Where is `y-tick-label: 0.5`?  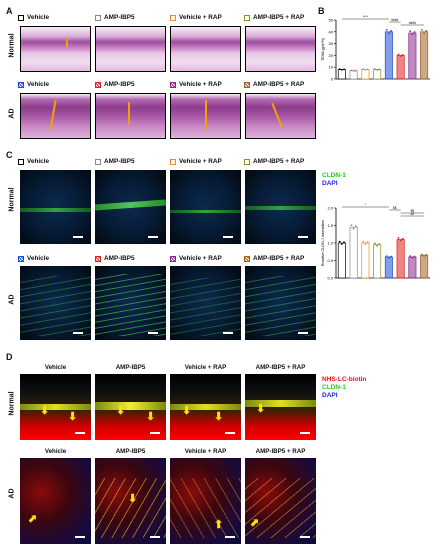 y-tick-label: 0.5 is located at coordinates (330, 260).